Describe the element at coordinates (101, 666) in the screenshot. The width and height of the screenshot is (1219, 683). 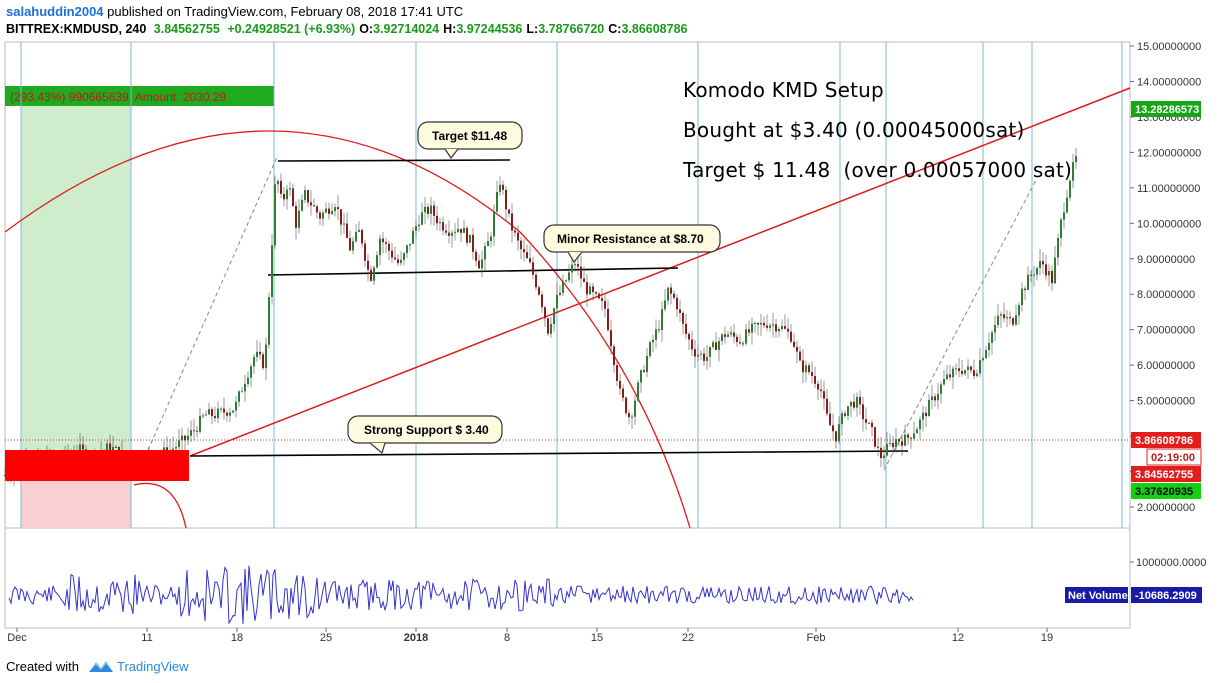
I see `tradingview-logo-icon` at that location.